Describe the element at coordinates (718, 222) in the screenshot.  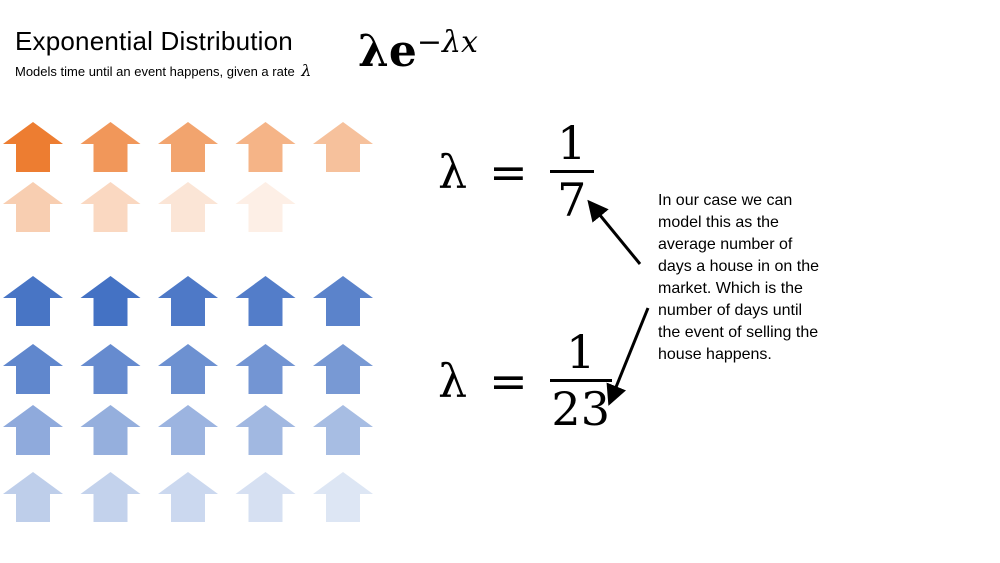
I see `explanation-line: model this as the` at that location.